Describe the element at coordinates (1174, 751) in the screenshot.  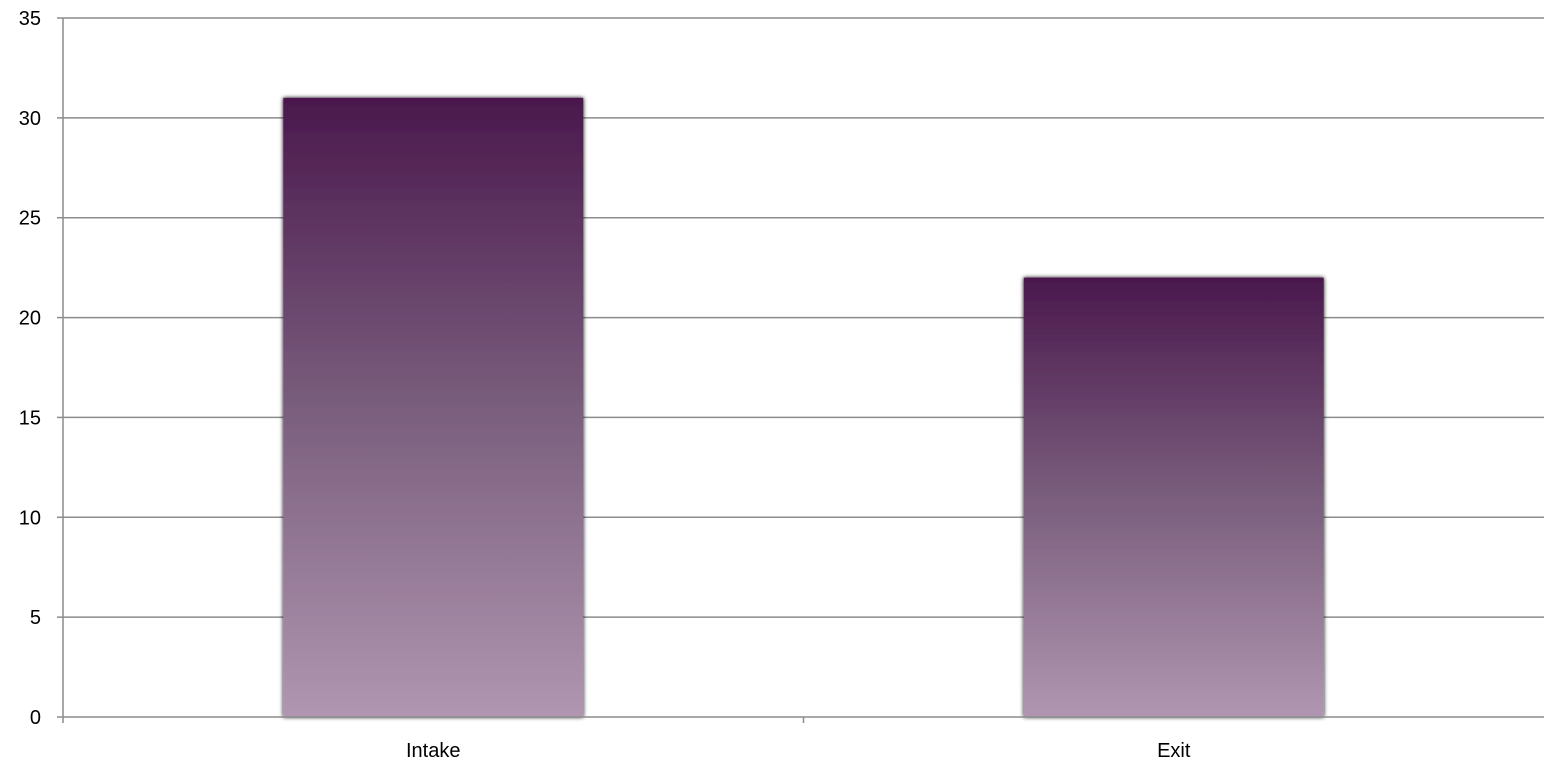
I see `x-category-label: Exit` at that location.